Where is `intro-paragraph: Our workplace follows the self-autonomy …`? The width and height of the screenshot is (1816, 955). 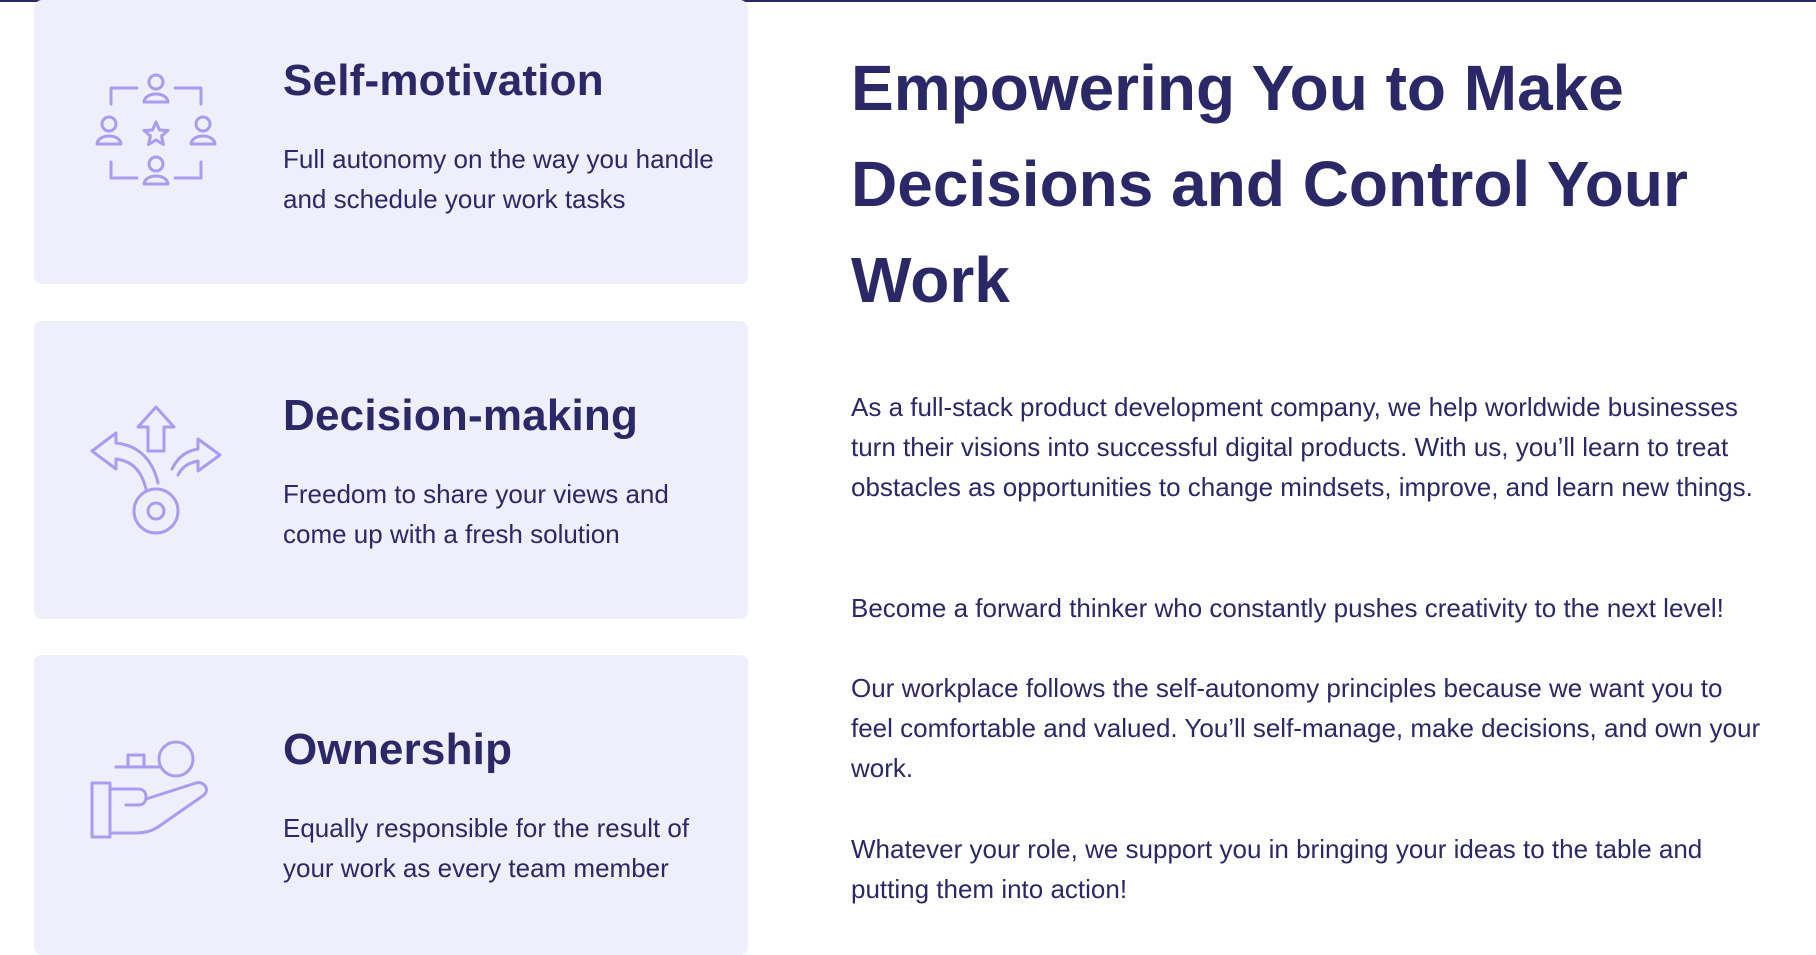 intro-paragraph: Our workplace follows the self-autonomy … is located at coordinates (1306, 728).